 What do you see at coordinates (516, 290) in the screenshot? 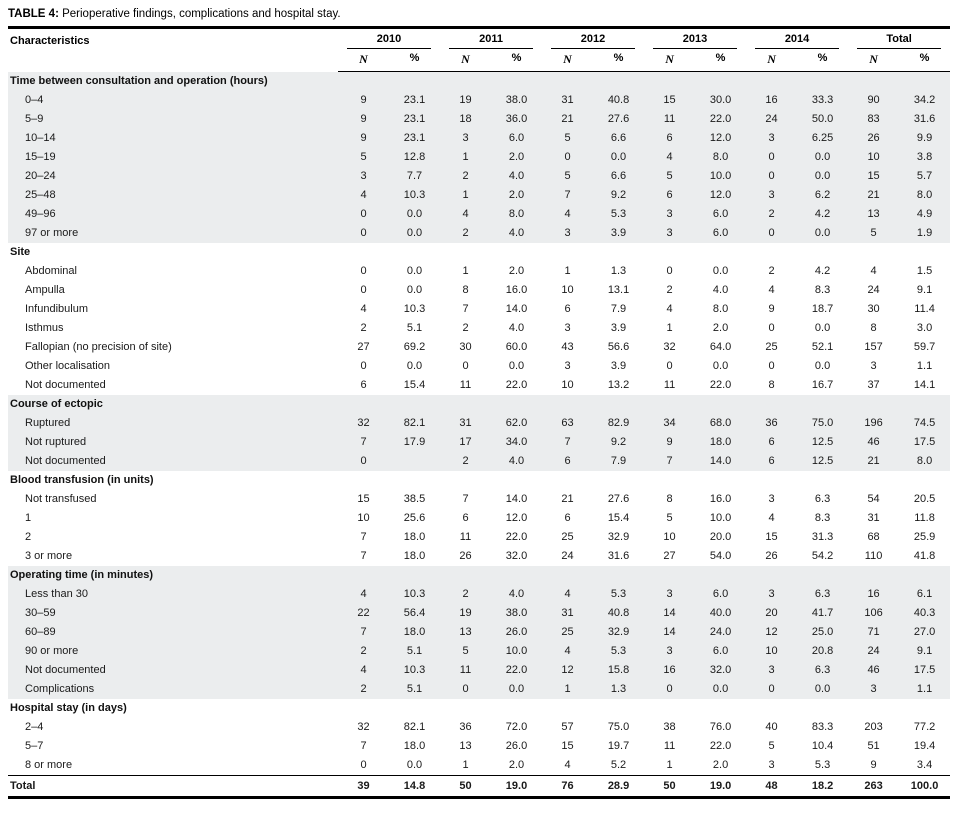
I see `cell-value: 16.0` at bounding box center [516, 290].